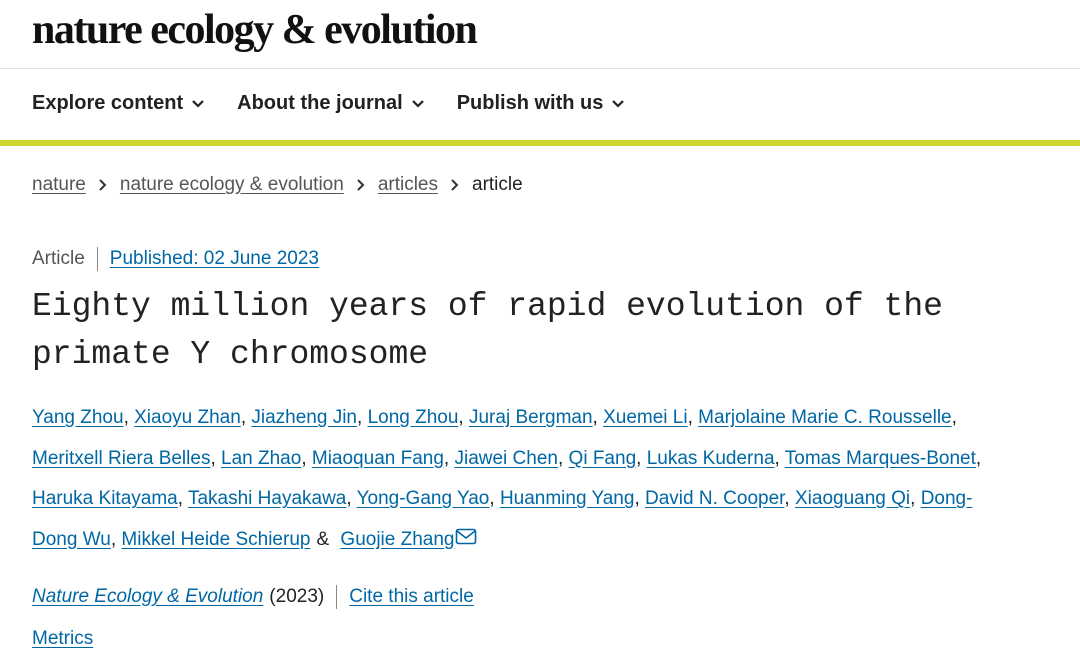 The image size is (1080, 664). I want to click on nav-label: About the journal, so click(320, 103).